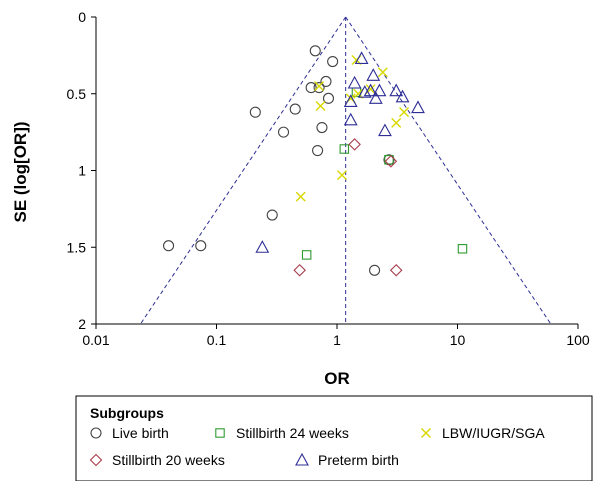  Describe the element at coordinates (217, 340) in the screenshot. I see `x-tick-label: 0.1` at that location.